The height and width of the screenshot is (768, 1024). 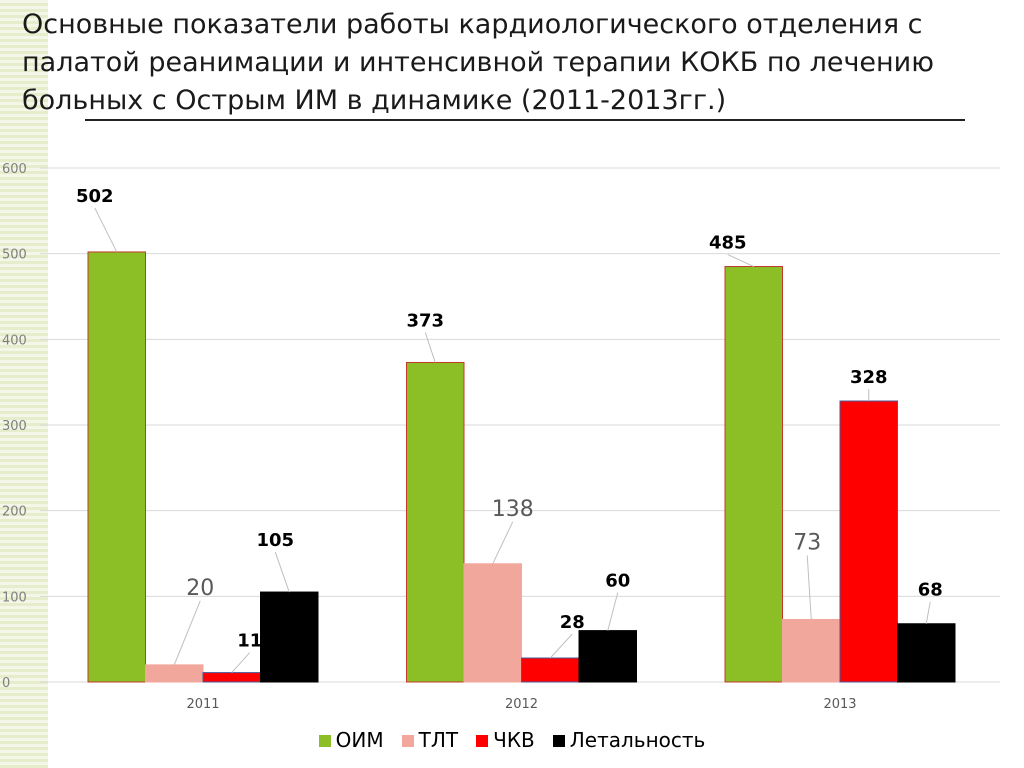 I want to click on y-tick-label: 400, so click(x=14, y=340).